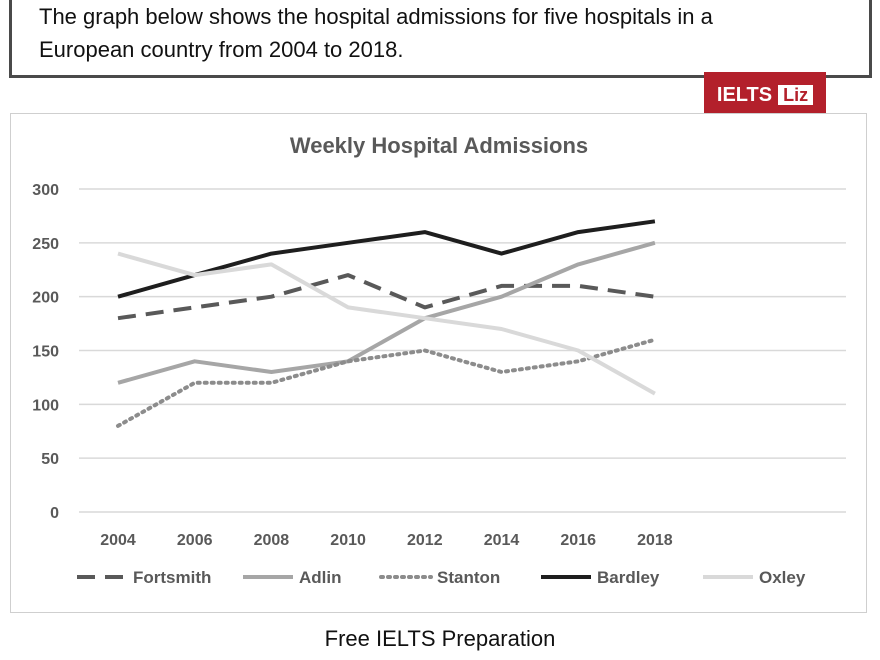 The image size is (880, 660). Describe the element at coordinates (172, 577) in the screenshot. I see `legend-label: Fortsmith` at that location.